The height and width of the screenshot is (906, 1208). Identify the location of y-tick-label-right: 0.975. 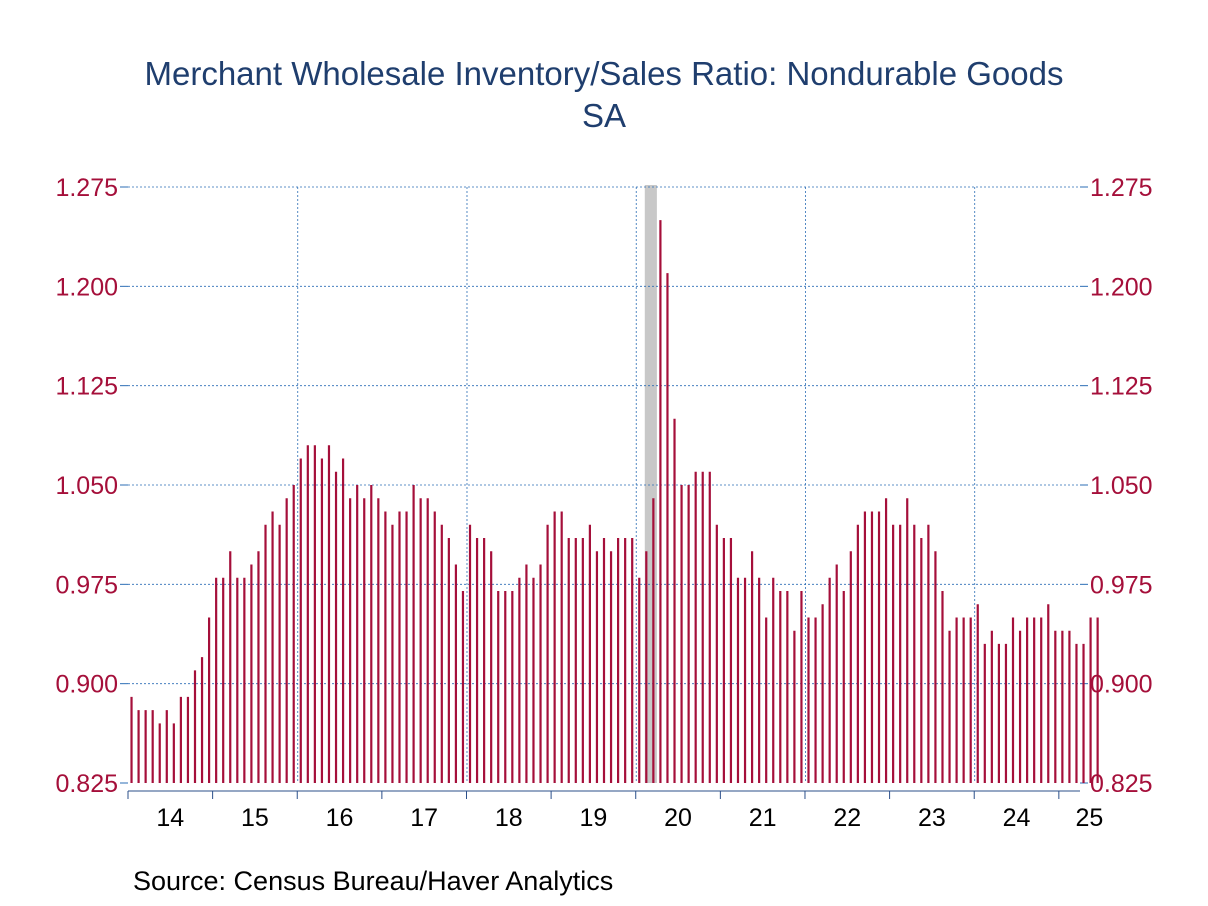
(1121, 585).